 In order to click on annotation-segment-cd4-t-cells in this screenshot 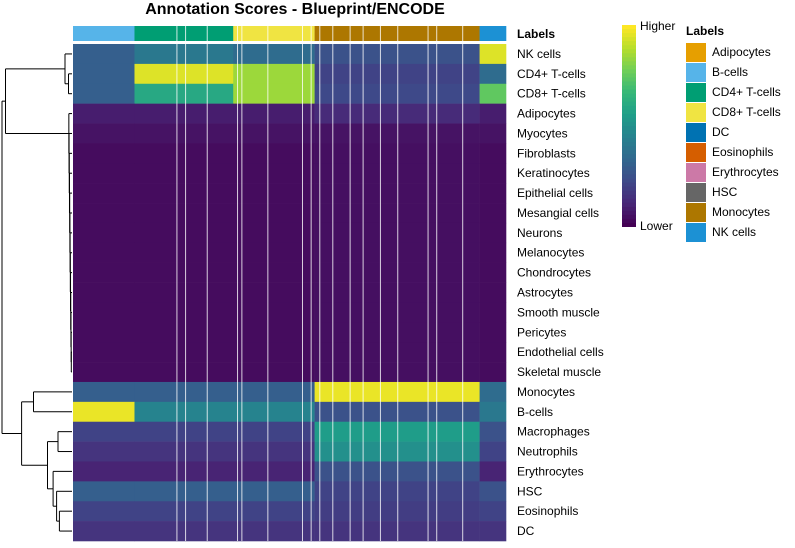, I will do `click(184, 33)`.